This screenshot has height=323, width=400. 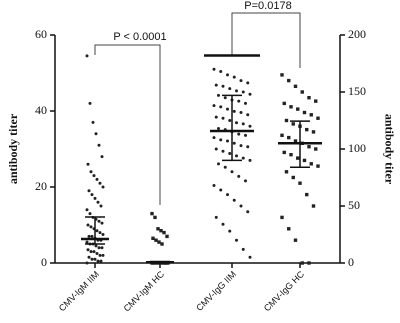 I want to click on annotation: P=0.0178, so click(x=267, y=6).